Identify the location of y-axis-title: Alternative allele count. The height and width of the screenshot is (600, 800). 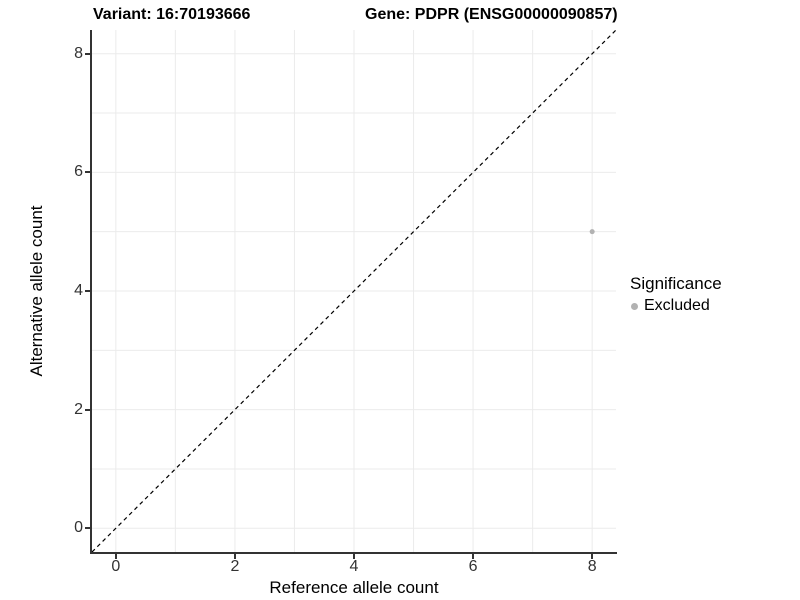
(36, 291).